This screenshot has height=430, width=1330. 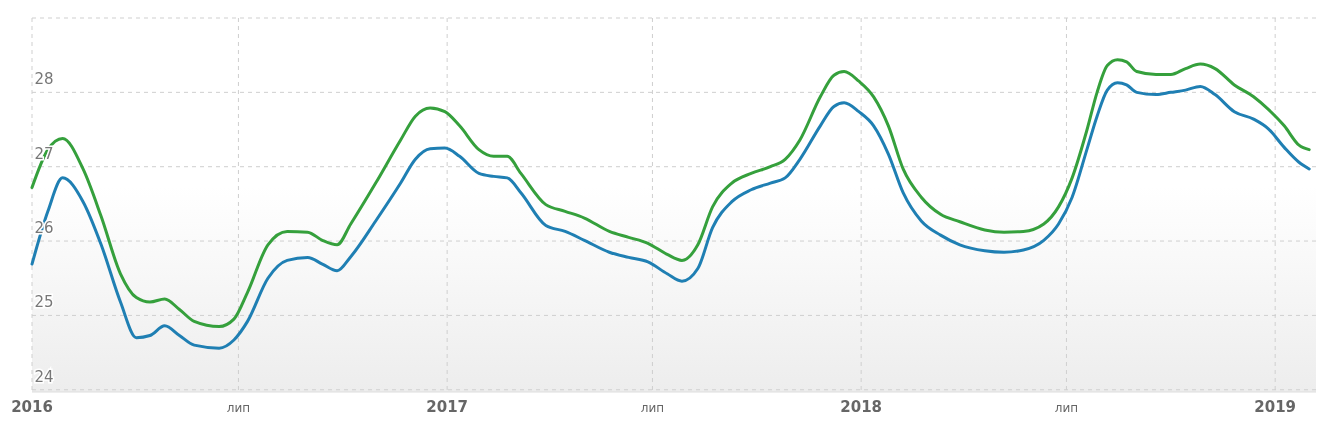 I want to click on x-tick-label: 2018, so click(x=861, y=407).